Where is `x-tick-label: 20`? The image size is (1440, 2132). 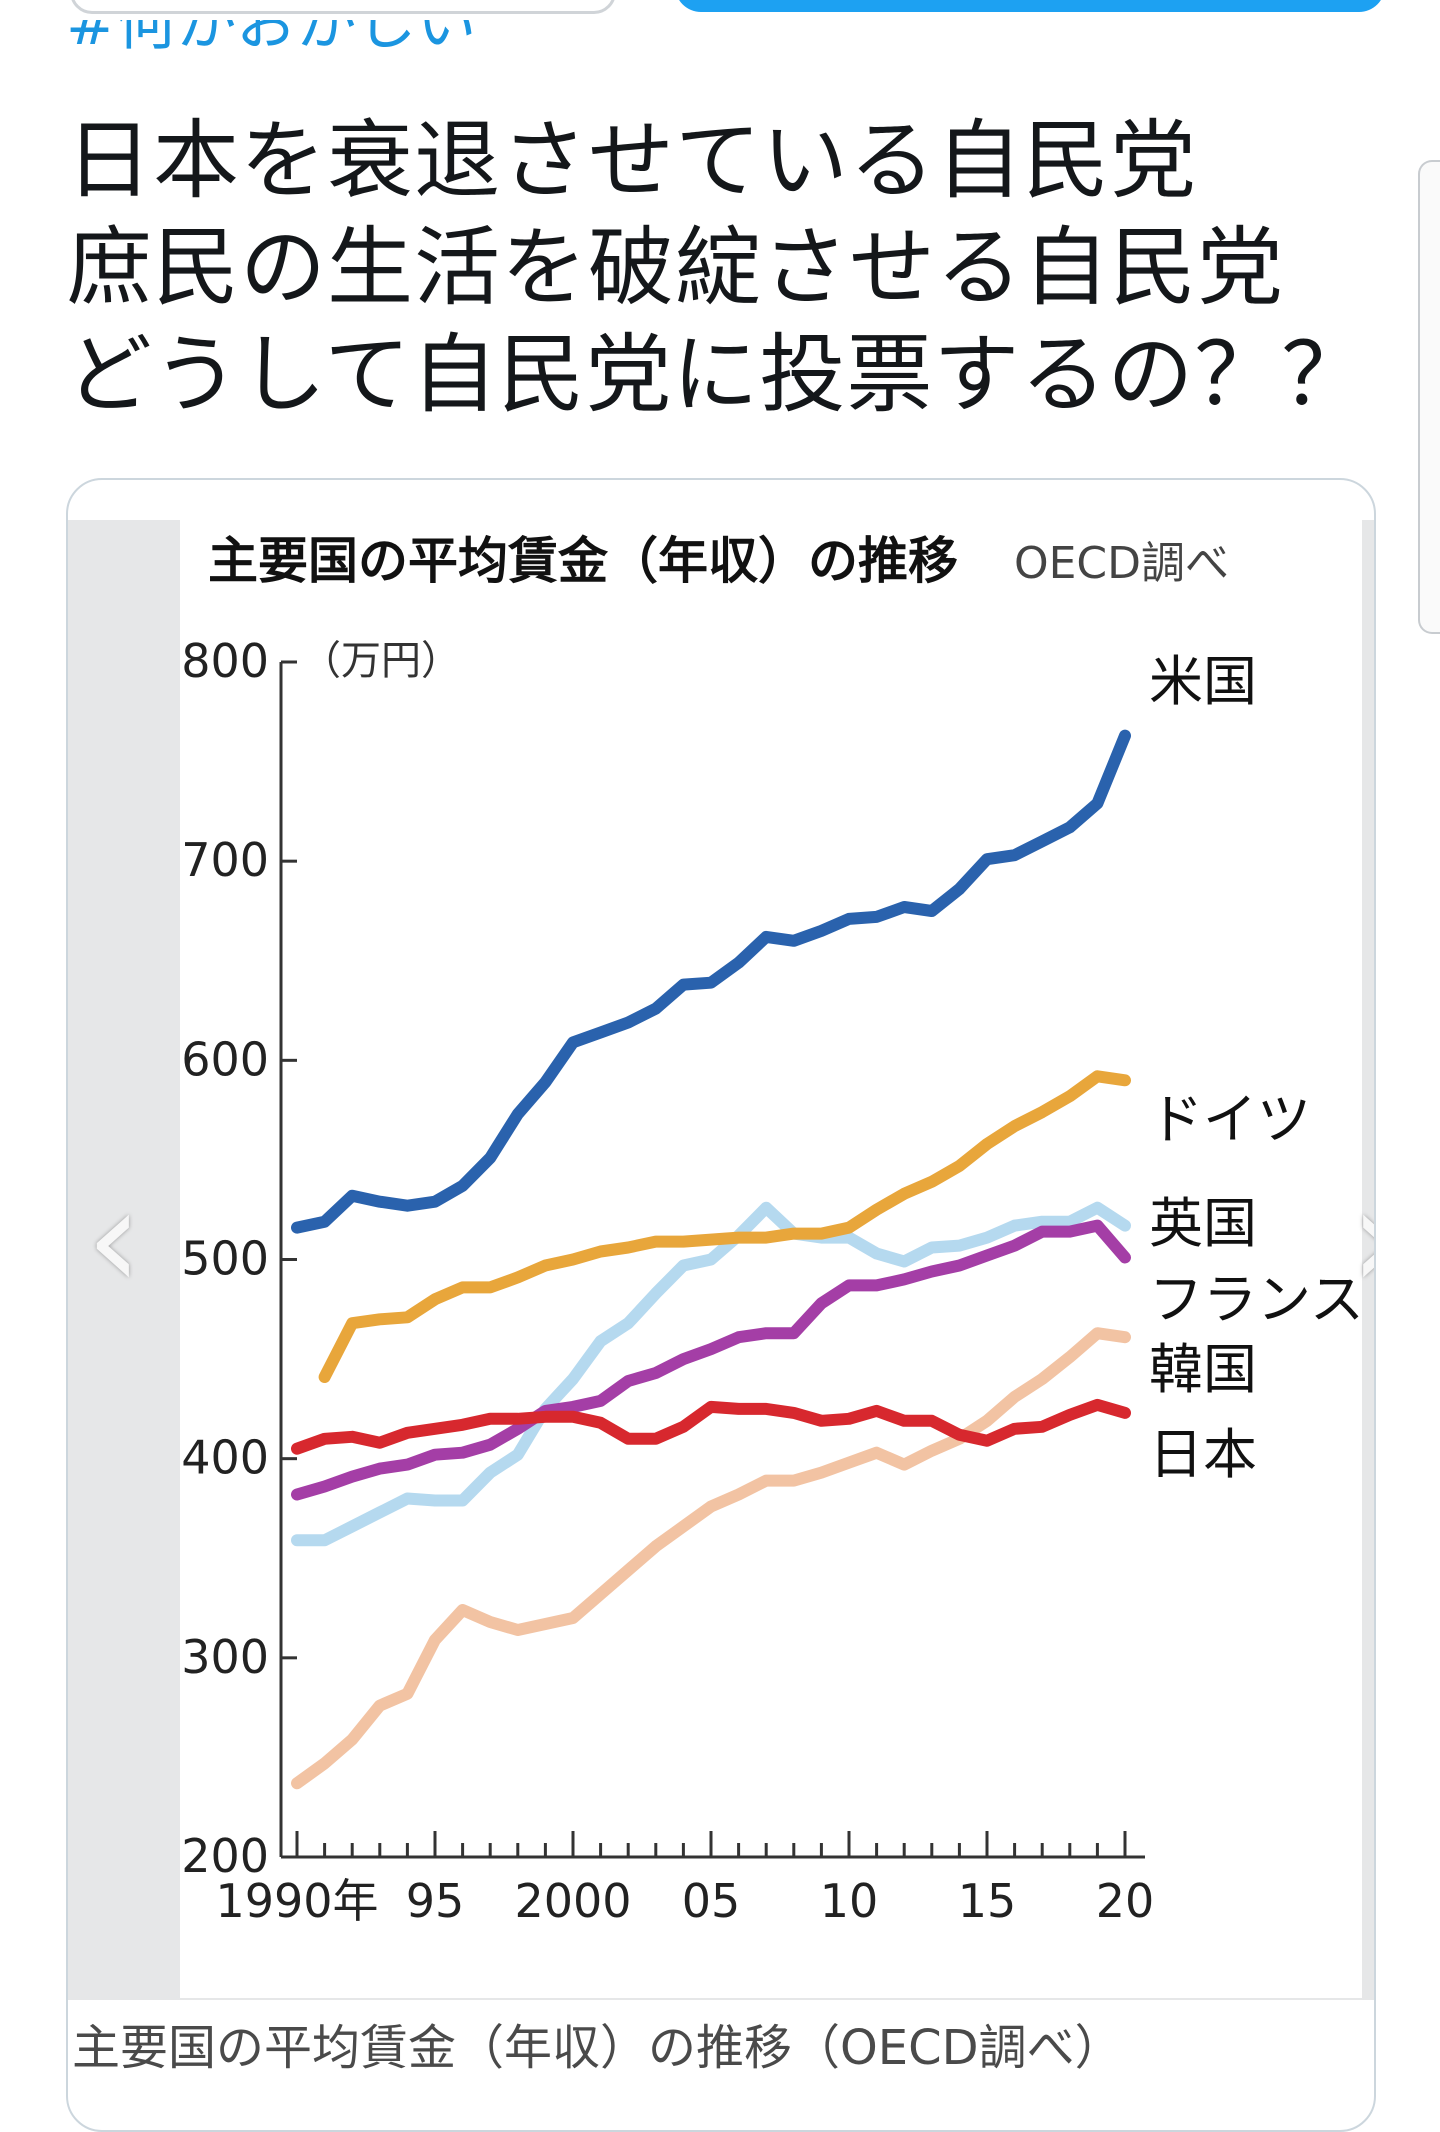 x-tick-label: 20 is located at coordinates (1125, 1901).